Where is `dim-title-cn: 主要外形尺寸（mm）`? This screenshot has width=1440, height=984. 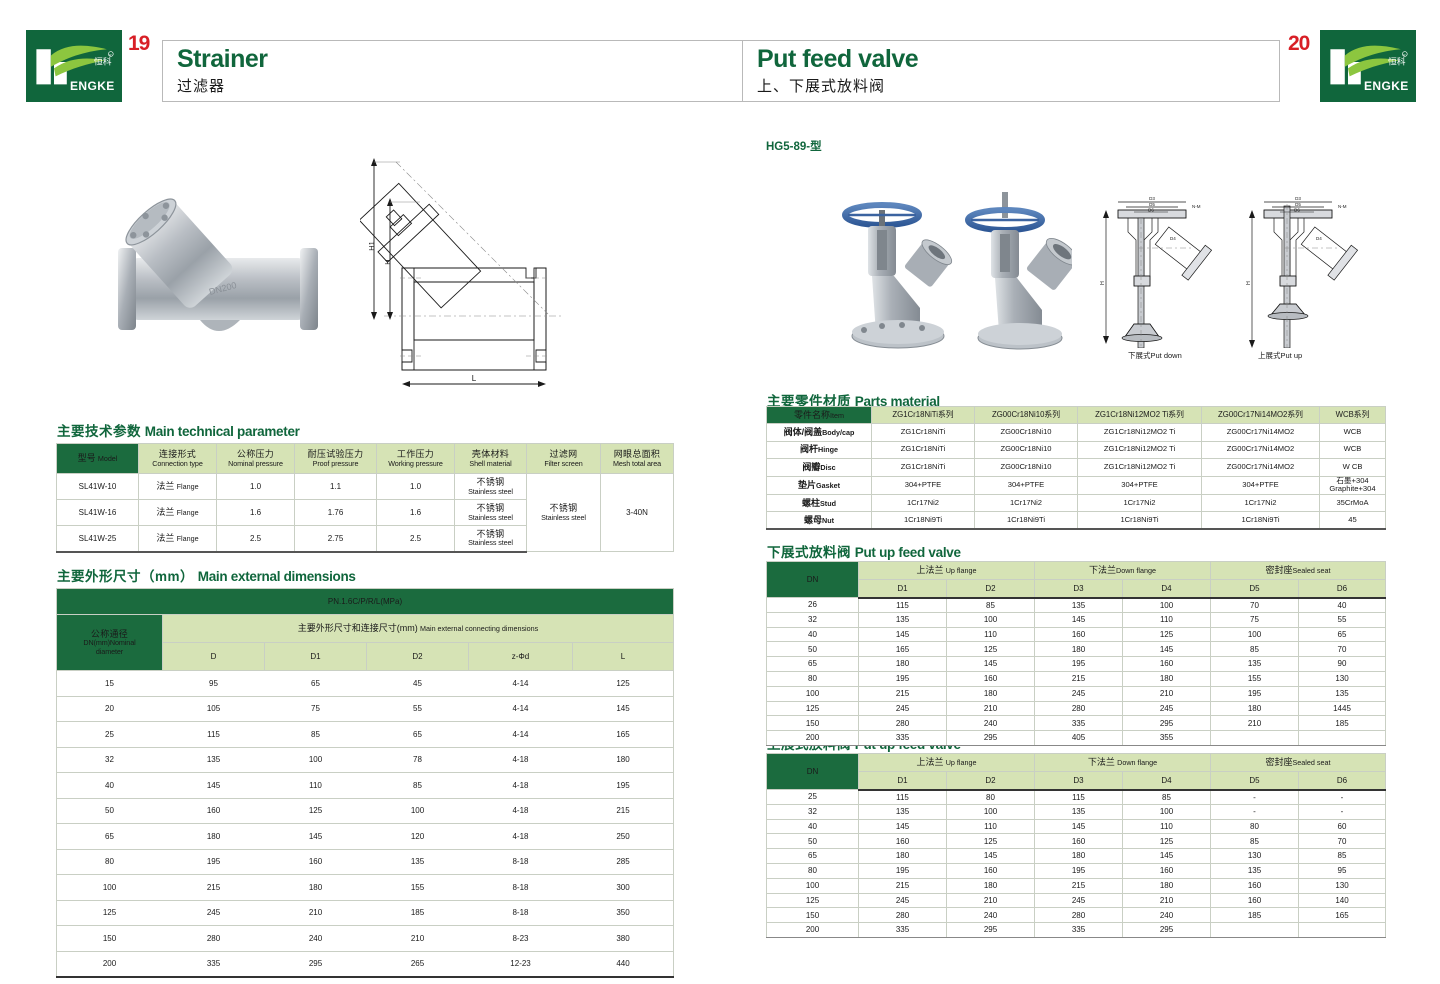 dim-title-cn: 主要外形尺寸（mm） is located at coordinates (126, 576).